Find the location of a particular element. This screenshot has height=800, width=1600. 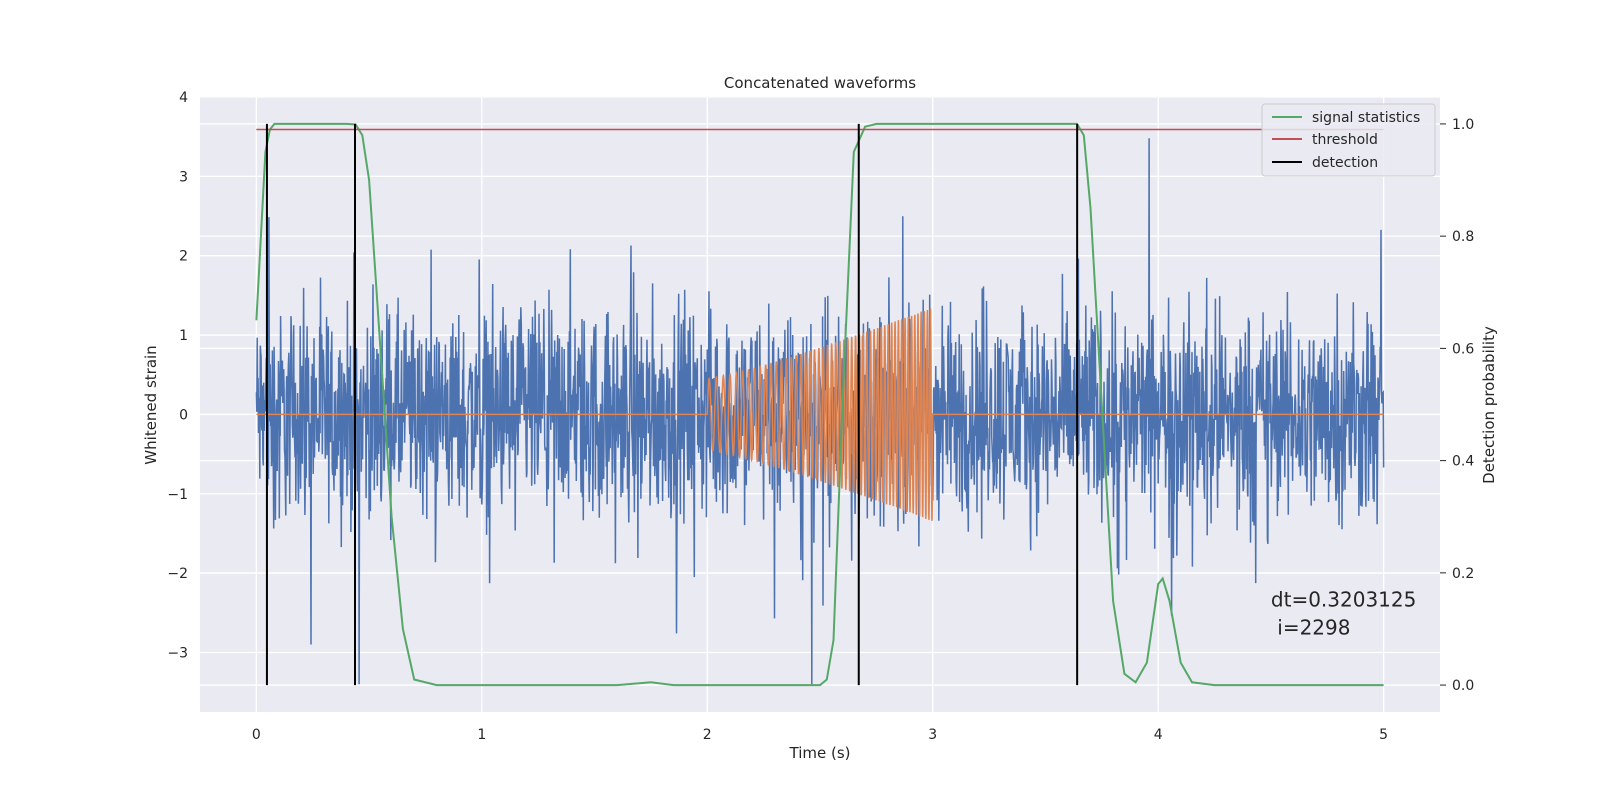

annotation-i: i=2298 is located at coordinates (1311, 628).